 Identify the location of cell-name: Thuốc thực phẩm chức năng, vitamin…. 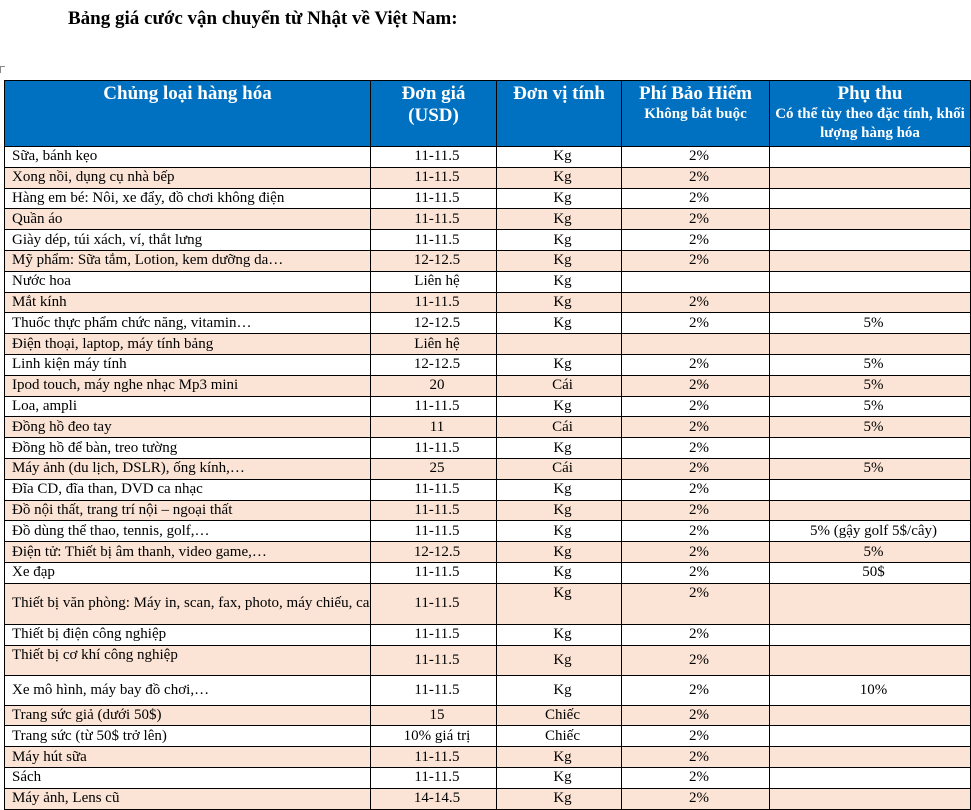
(187, 323).